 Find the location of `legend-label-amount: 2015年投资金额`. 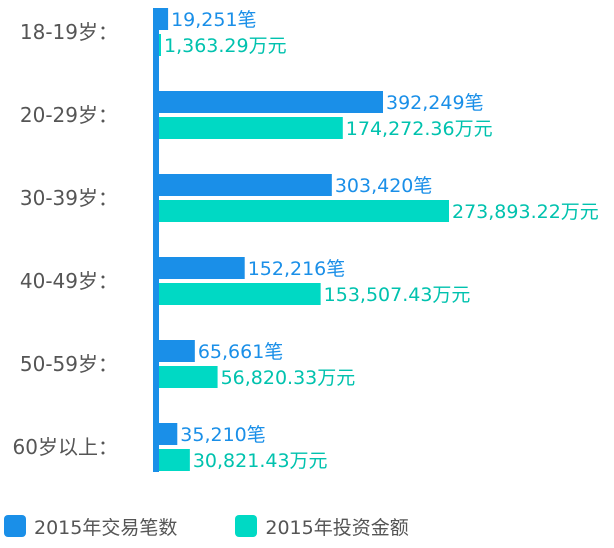

legend-label-amount: 2015年投资金额 is located at coordinates (337, 527).